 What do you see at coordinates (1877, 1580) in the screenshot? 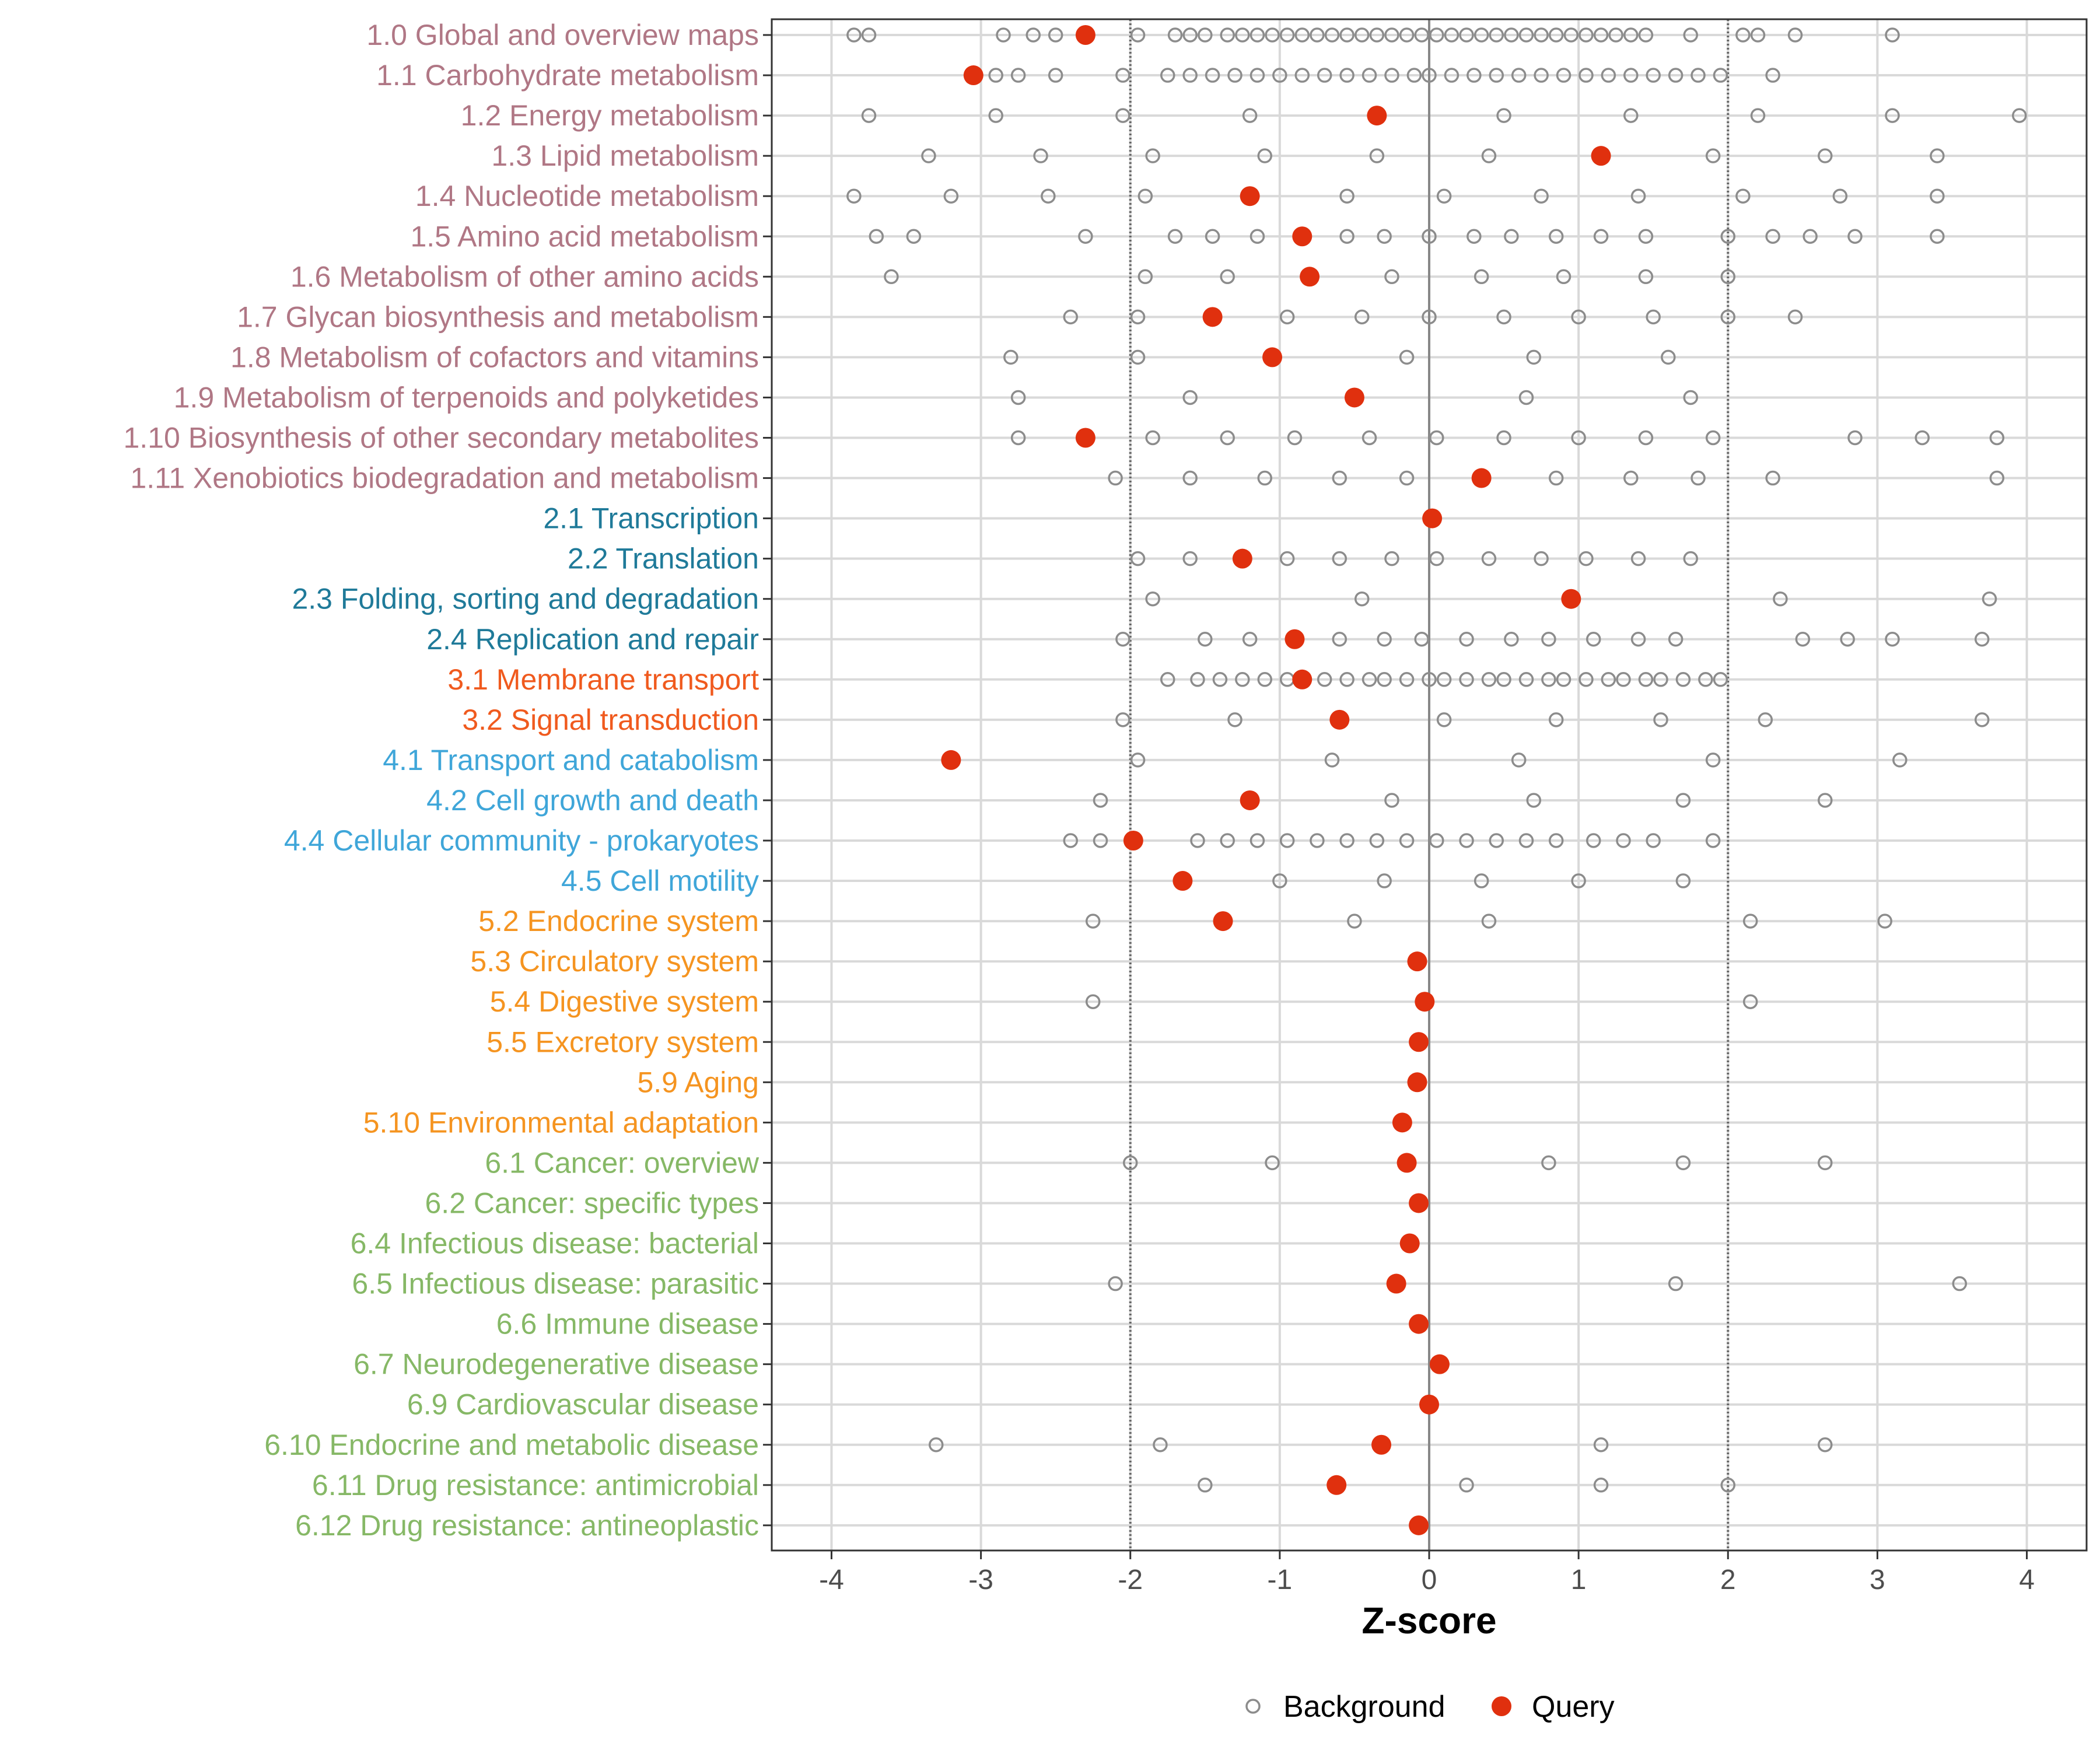
I see `x-tick-label: 3` at bounding box center [1877, 1580].